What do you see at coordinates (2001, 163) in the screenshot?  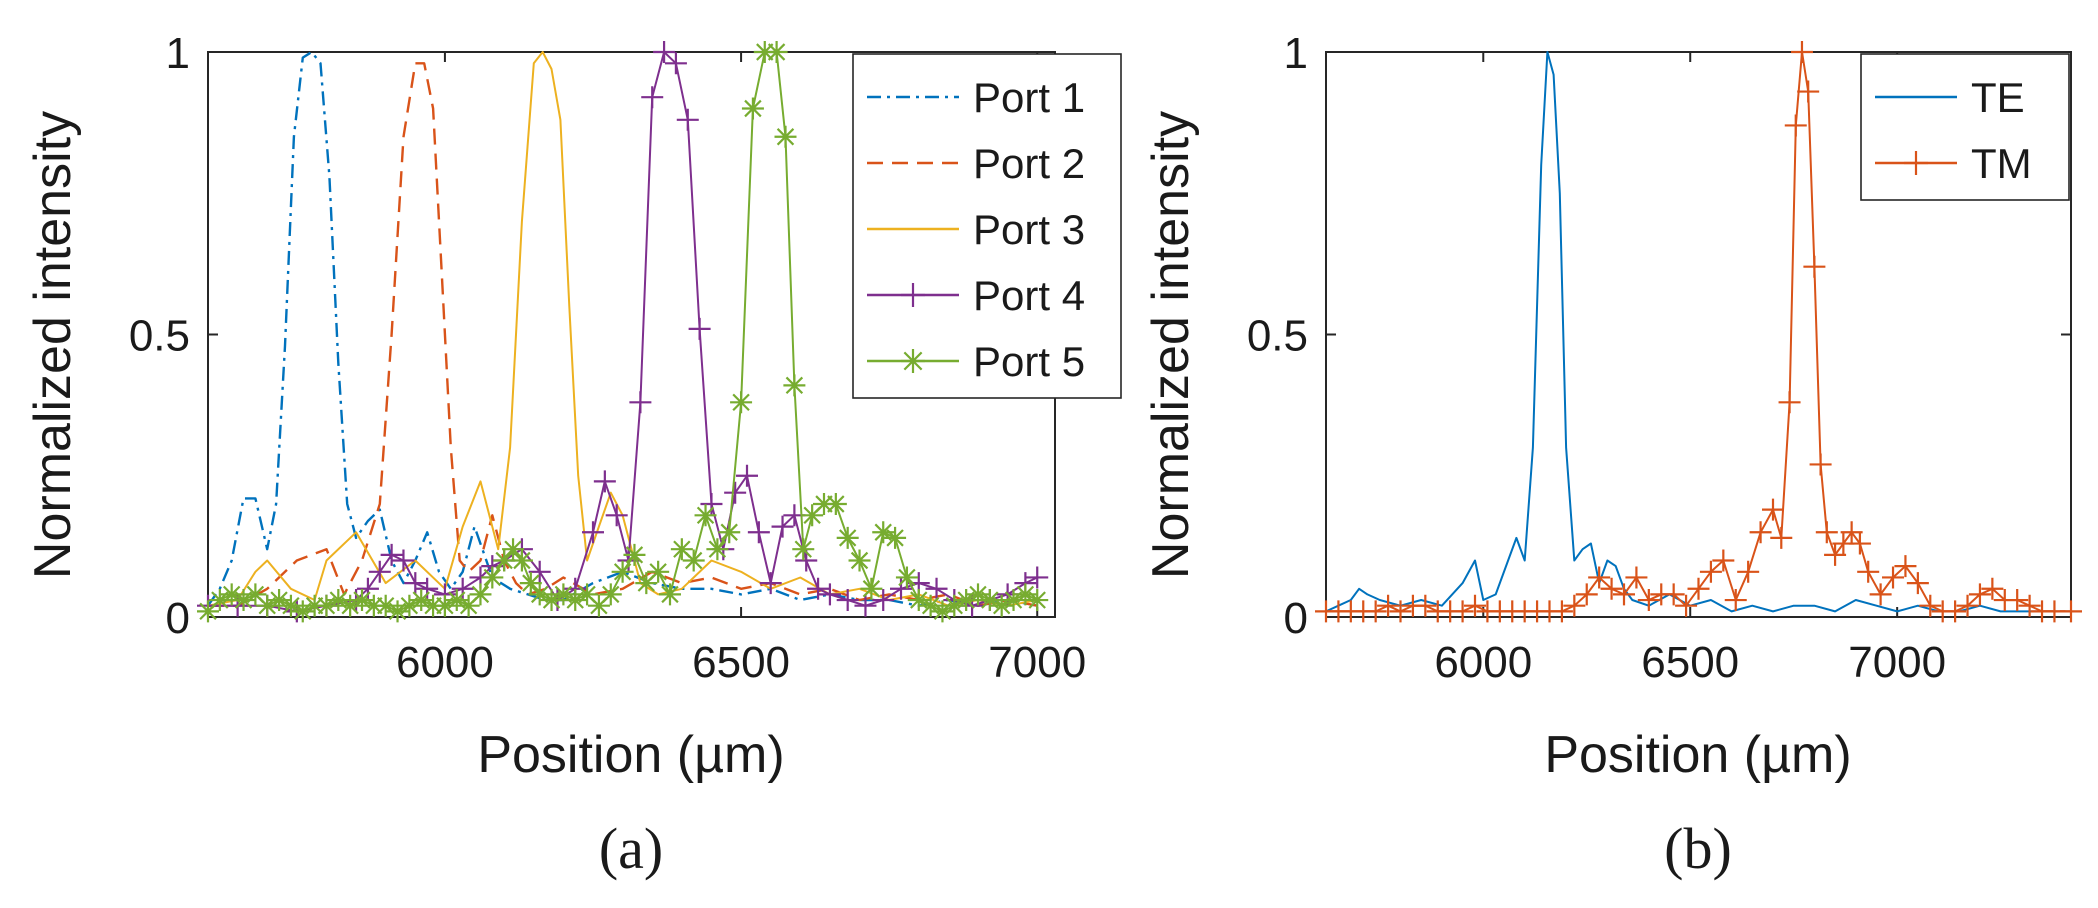 I see `legend-label-tm: TM` at bounding box center [2001, 163].